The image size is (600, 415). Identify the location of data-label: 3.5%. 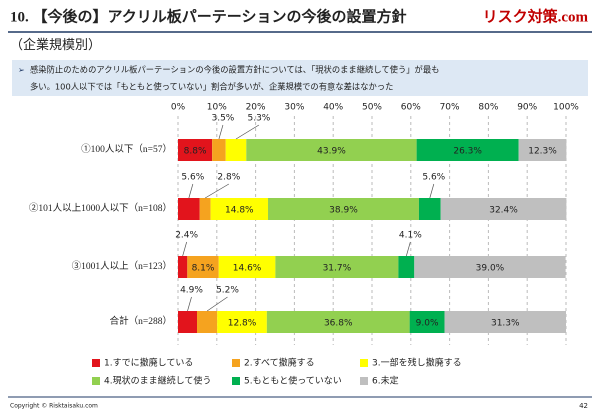
(222, 119).